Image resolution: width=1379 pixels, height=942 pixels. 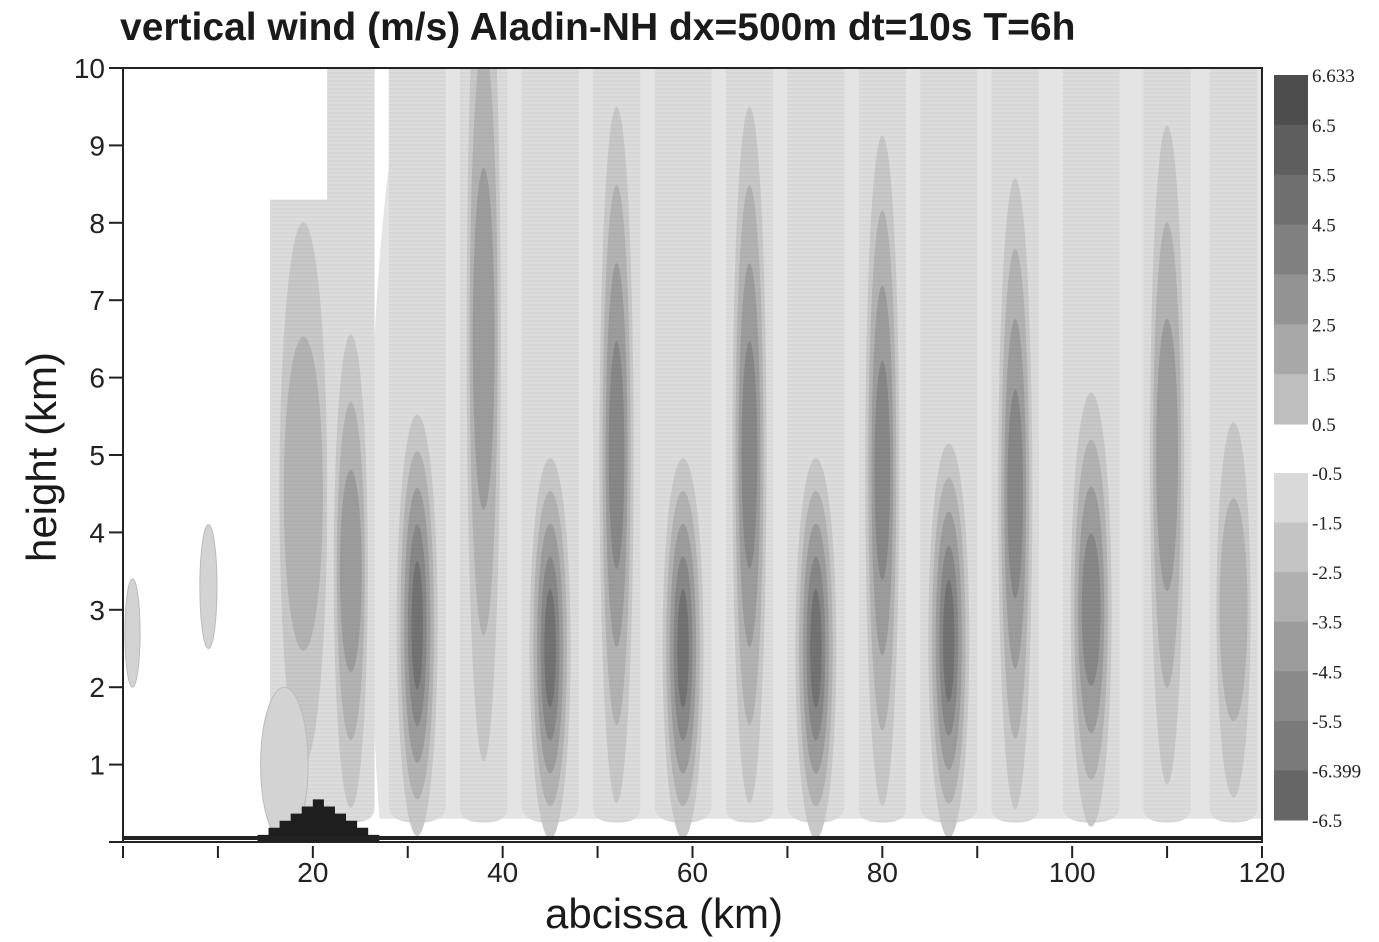 What do you see at coordinates (97, 223) in the screenshot?
I see `y-tick-label: 8` at bounding box center [97, 223].